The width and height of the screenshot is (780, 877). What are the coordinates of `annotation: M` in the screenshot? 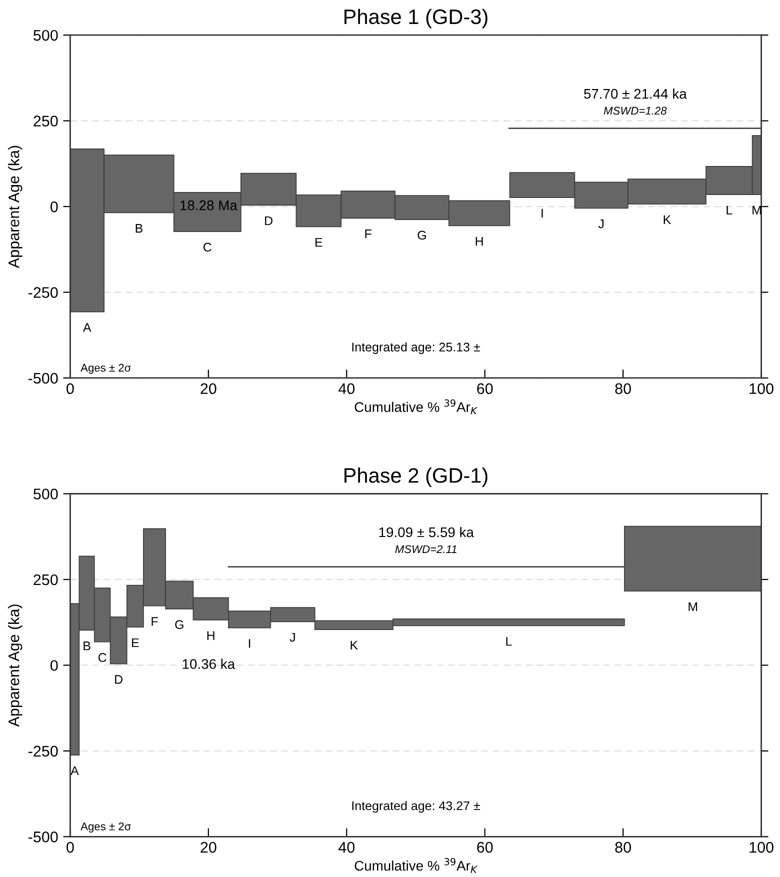 It's located at (693, 607).